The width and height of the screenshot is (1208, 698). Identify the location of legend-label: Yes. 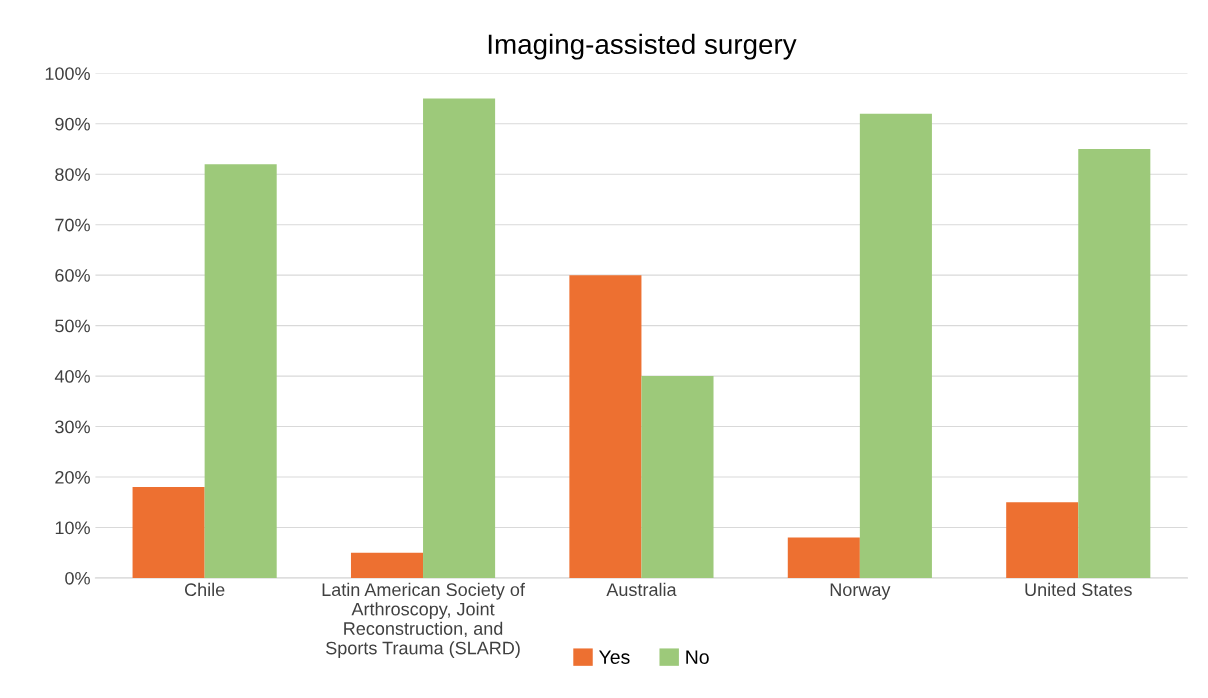
(614, 657).